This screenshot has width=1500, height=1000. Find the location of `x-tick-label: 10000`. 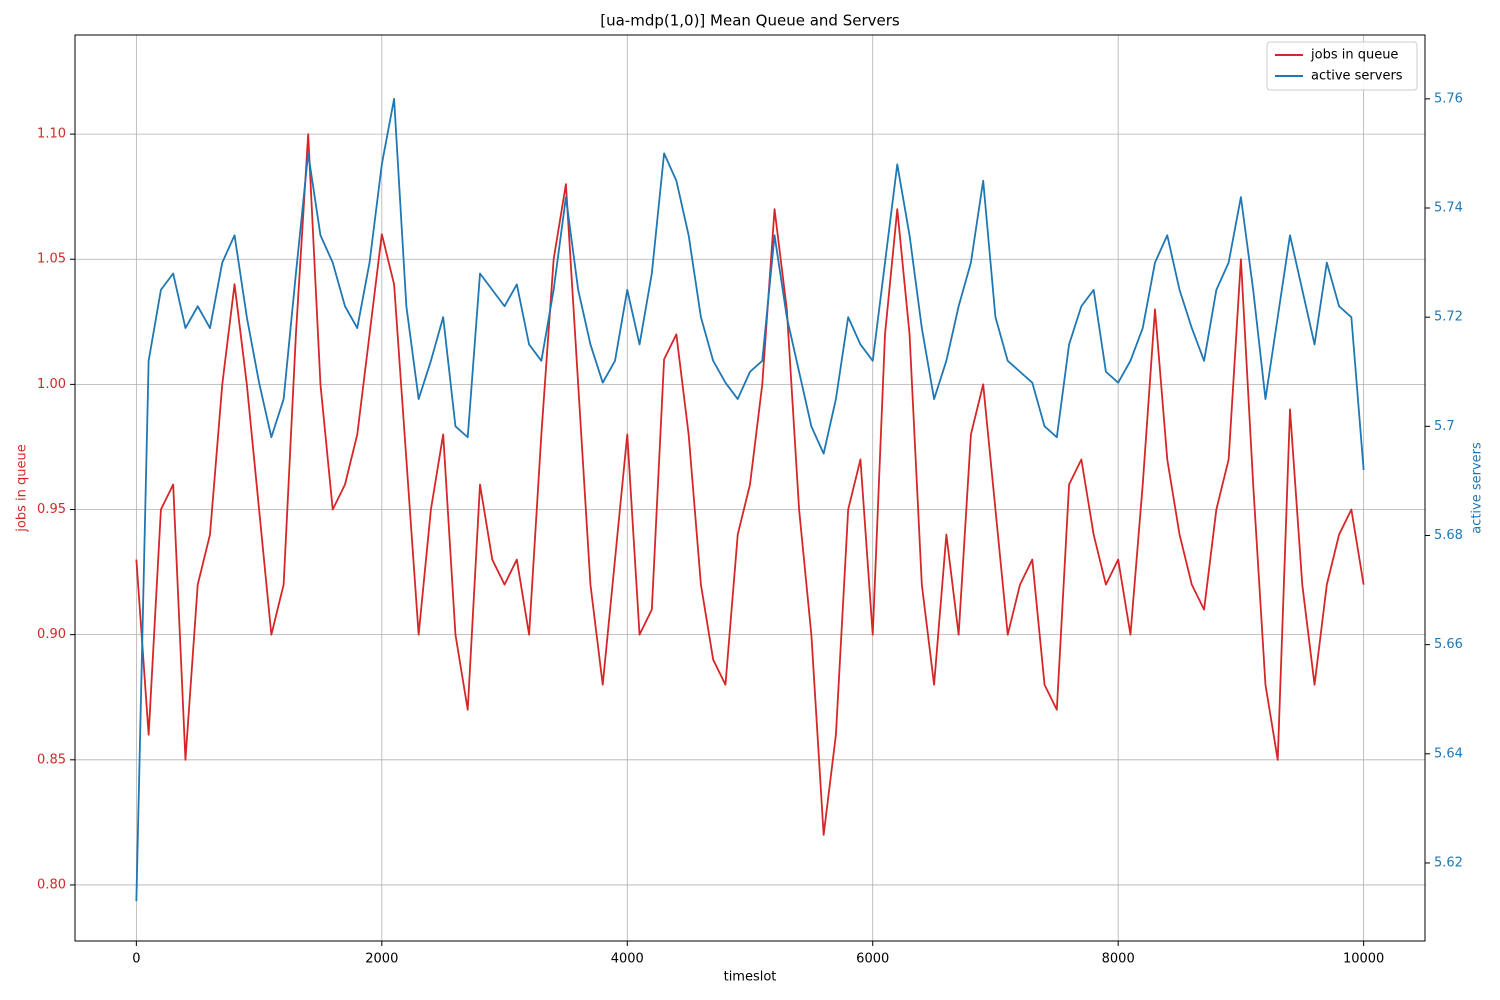

x-tick-label: 10000 is located at coordinates (1363, 959).